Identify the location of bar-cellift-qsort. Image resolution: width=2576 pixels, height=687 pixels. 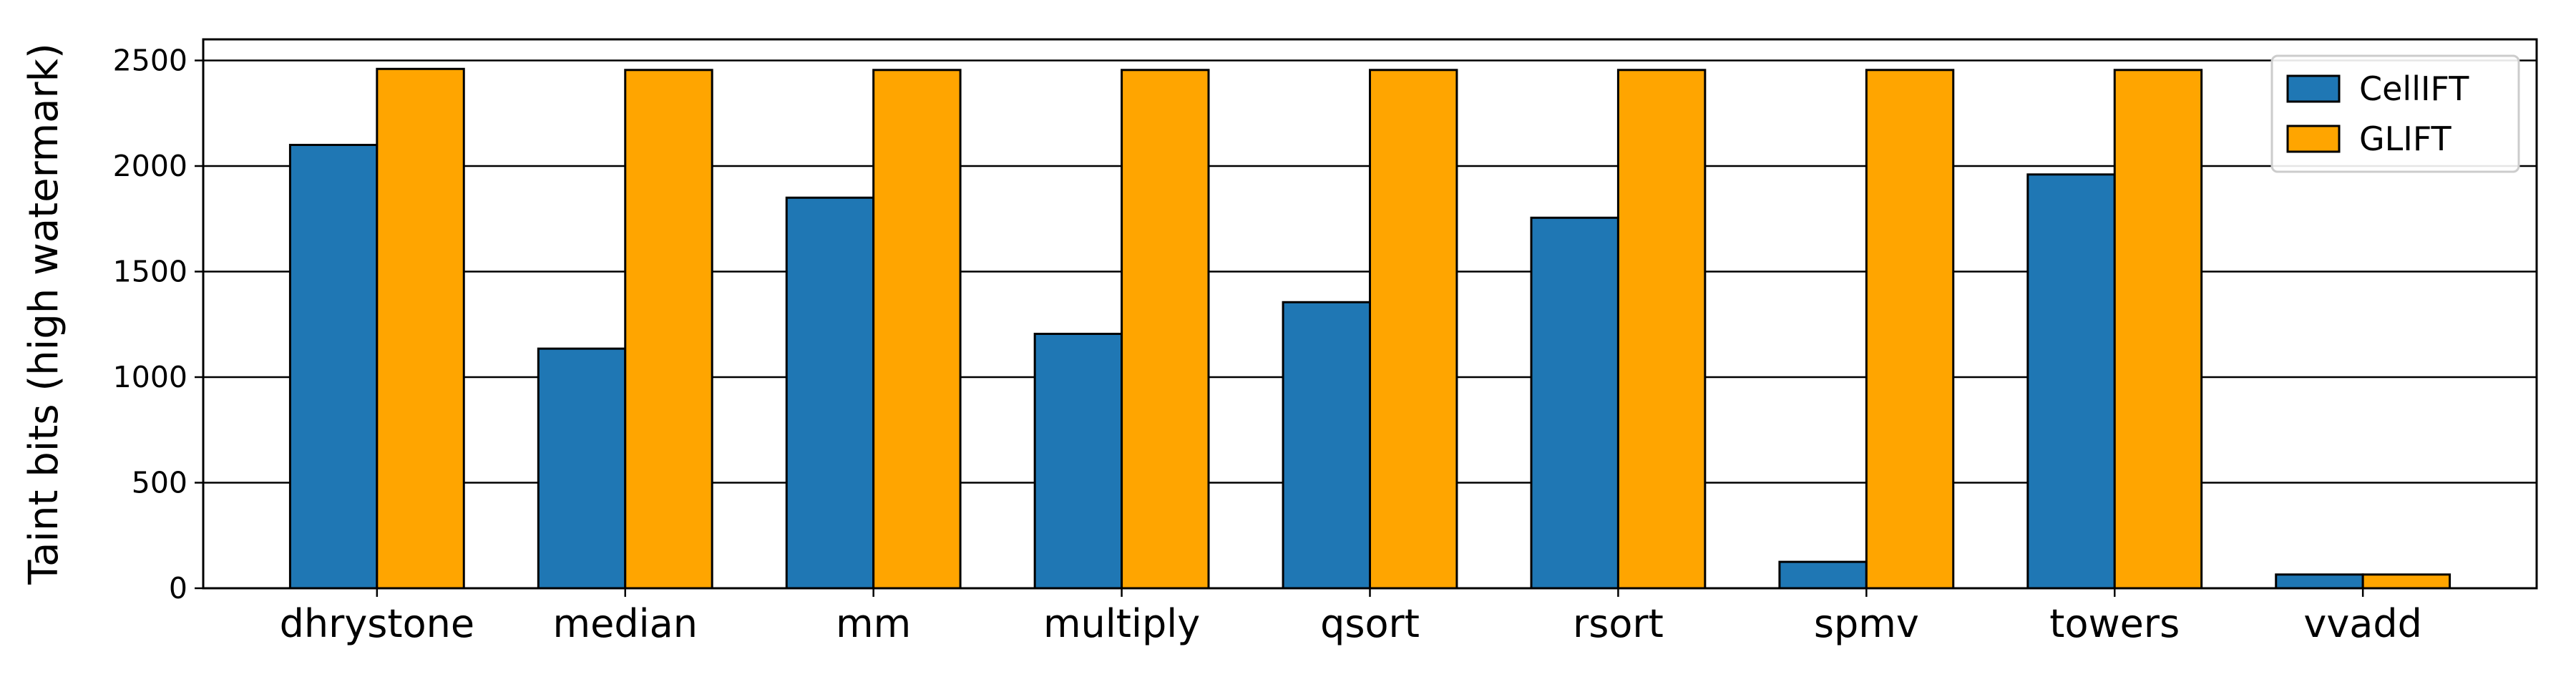
(1327, 445).